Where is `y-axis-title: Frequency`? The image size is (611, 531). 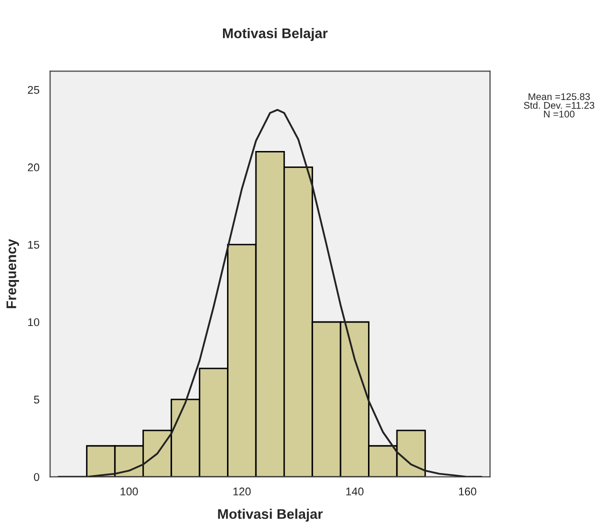 y-axis-title: Frequency is located at coordinates (12, 273).